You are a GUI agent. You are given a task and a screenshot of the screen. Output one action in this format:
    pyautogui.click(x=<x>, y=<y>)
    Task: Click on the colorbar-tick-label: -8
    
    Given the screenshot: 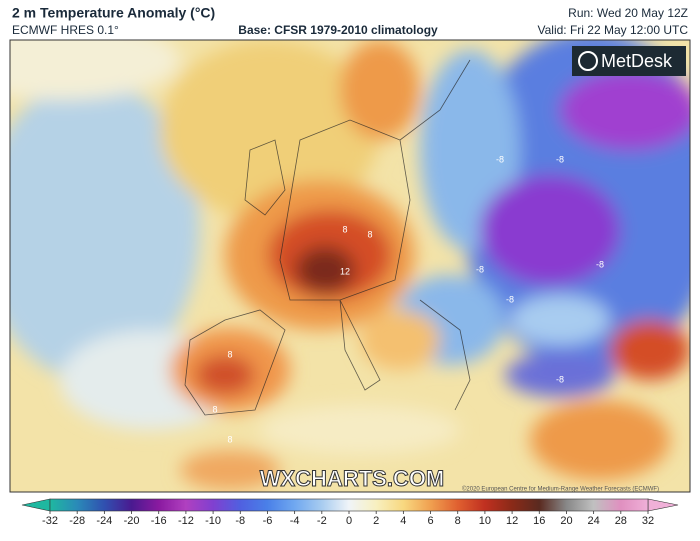 What is the action you would take?
    pyautogui.click(x=240, y=521)
    